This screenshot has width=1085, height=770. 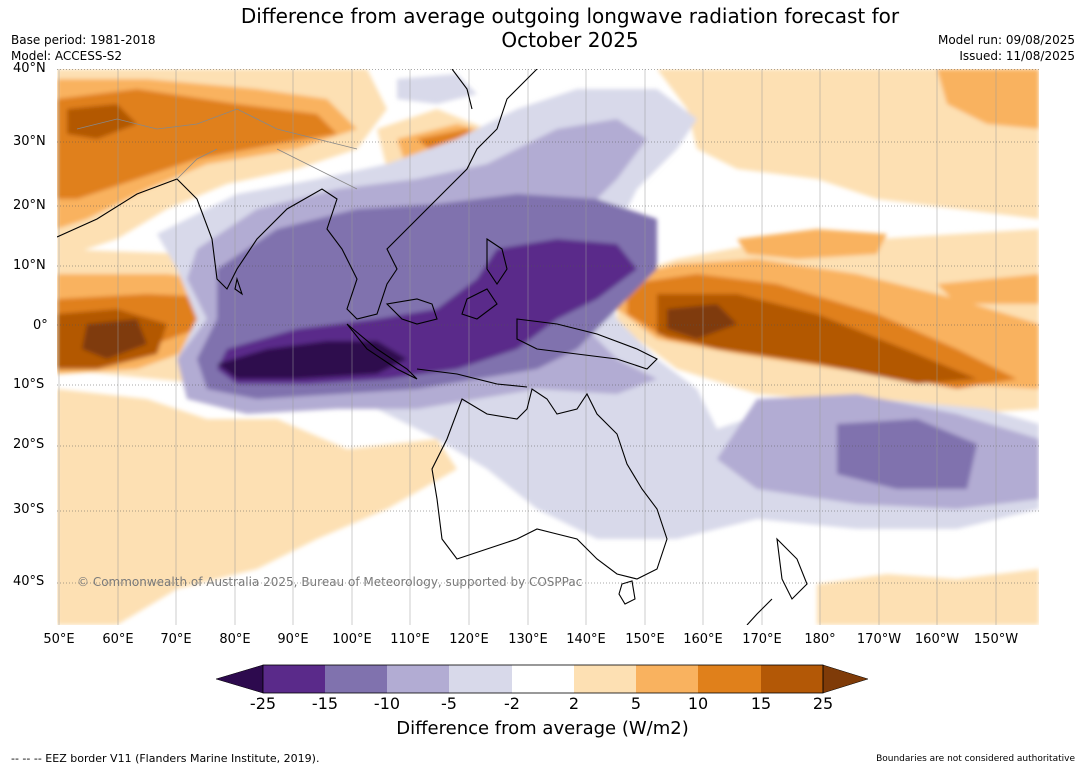 I want to click on colorbar-tick: -5, so click(x=449, y=703).